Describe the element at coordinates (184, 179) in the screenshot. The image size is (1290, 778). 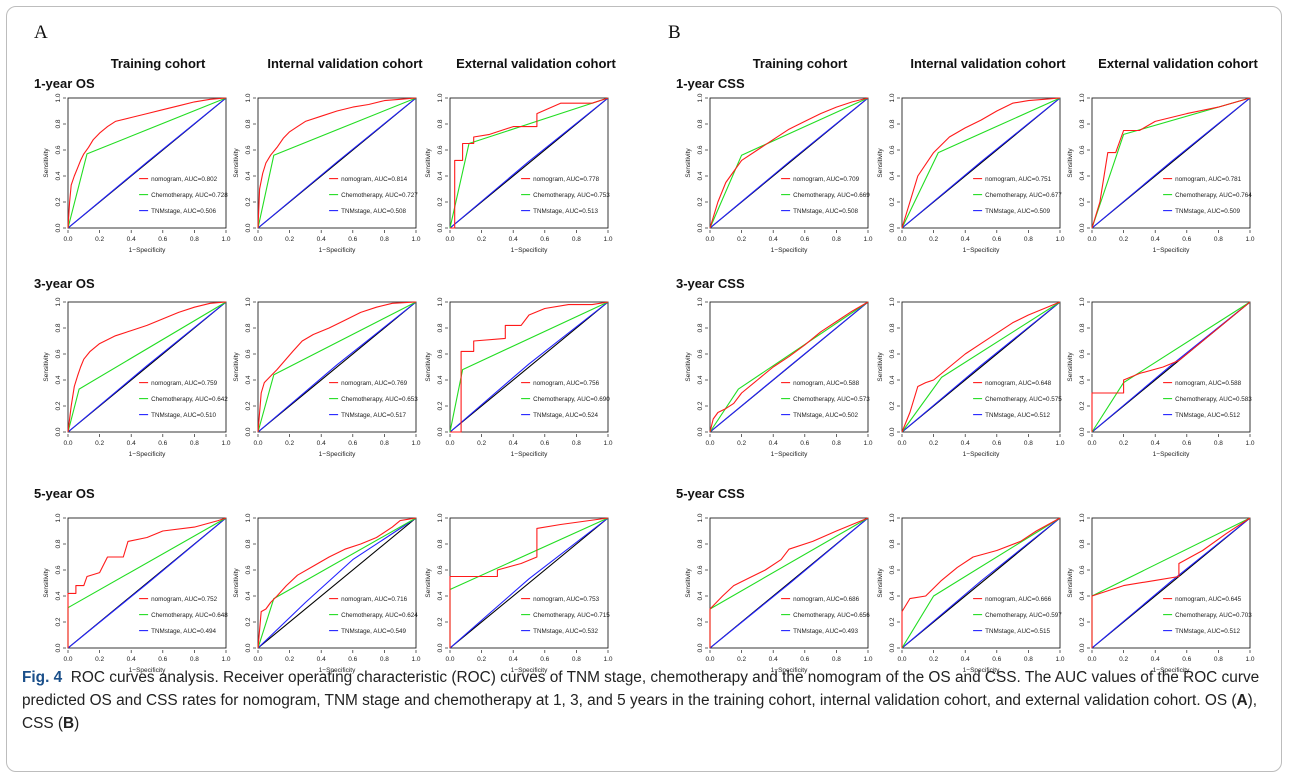
I see `legend-label: nomogram, AUC=0.802` at that location.